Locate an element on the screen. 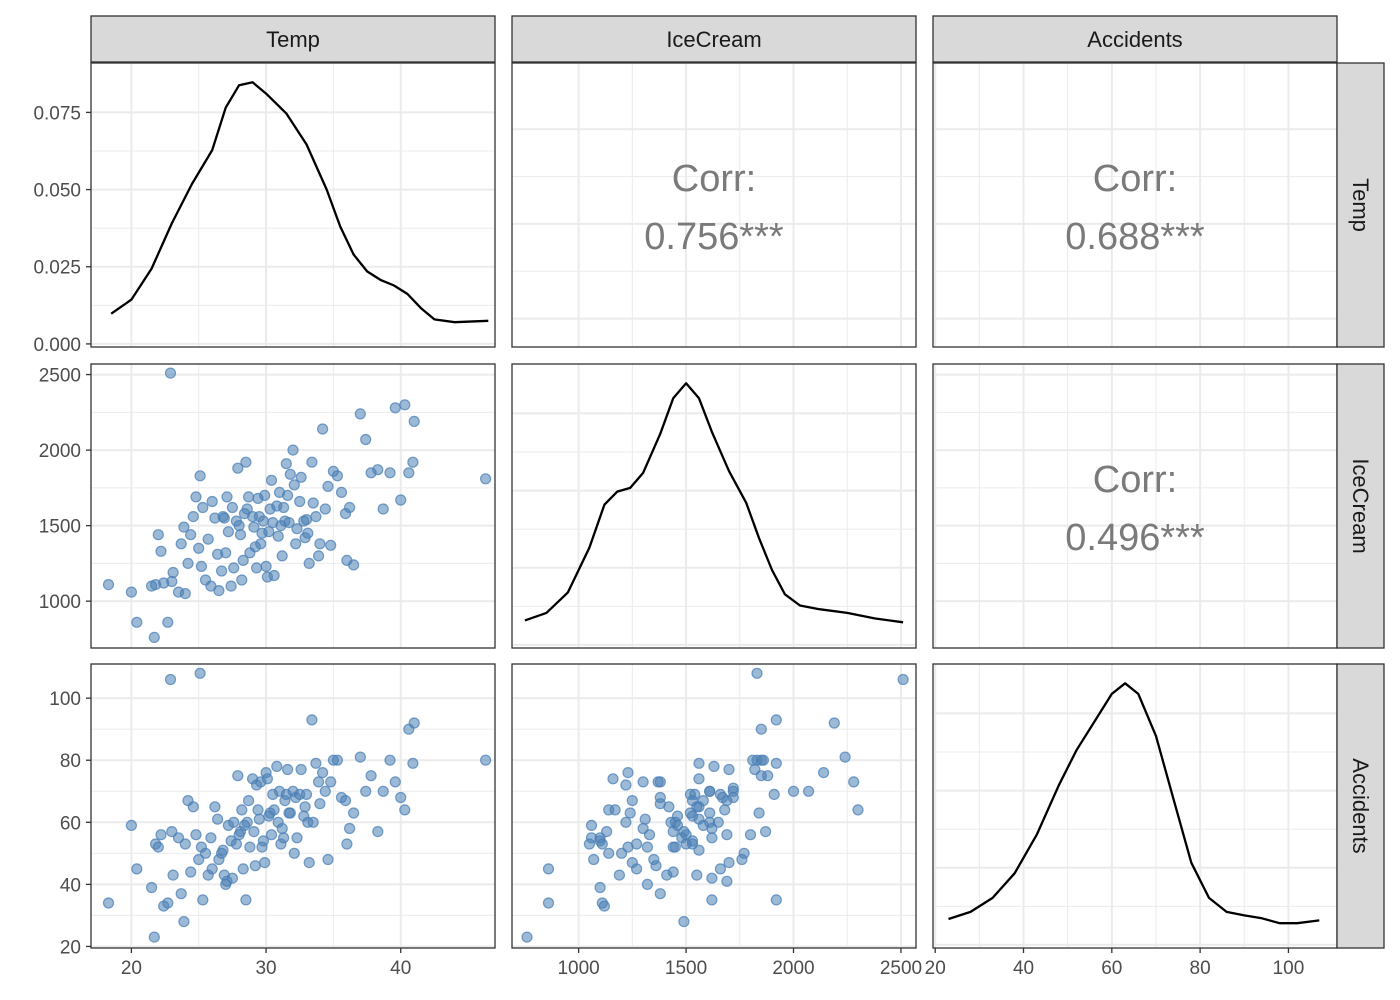 The image size is (1400, 1000). strip-right-temp: Temp is located at coordinates (1360, 205).